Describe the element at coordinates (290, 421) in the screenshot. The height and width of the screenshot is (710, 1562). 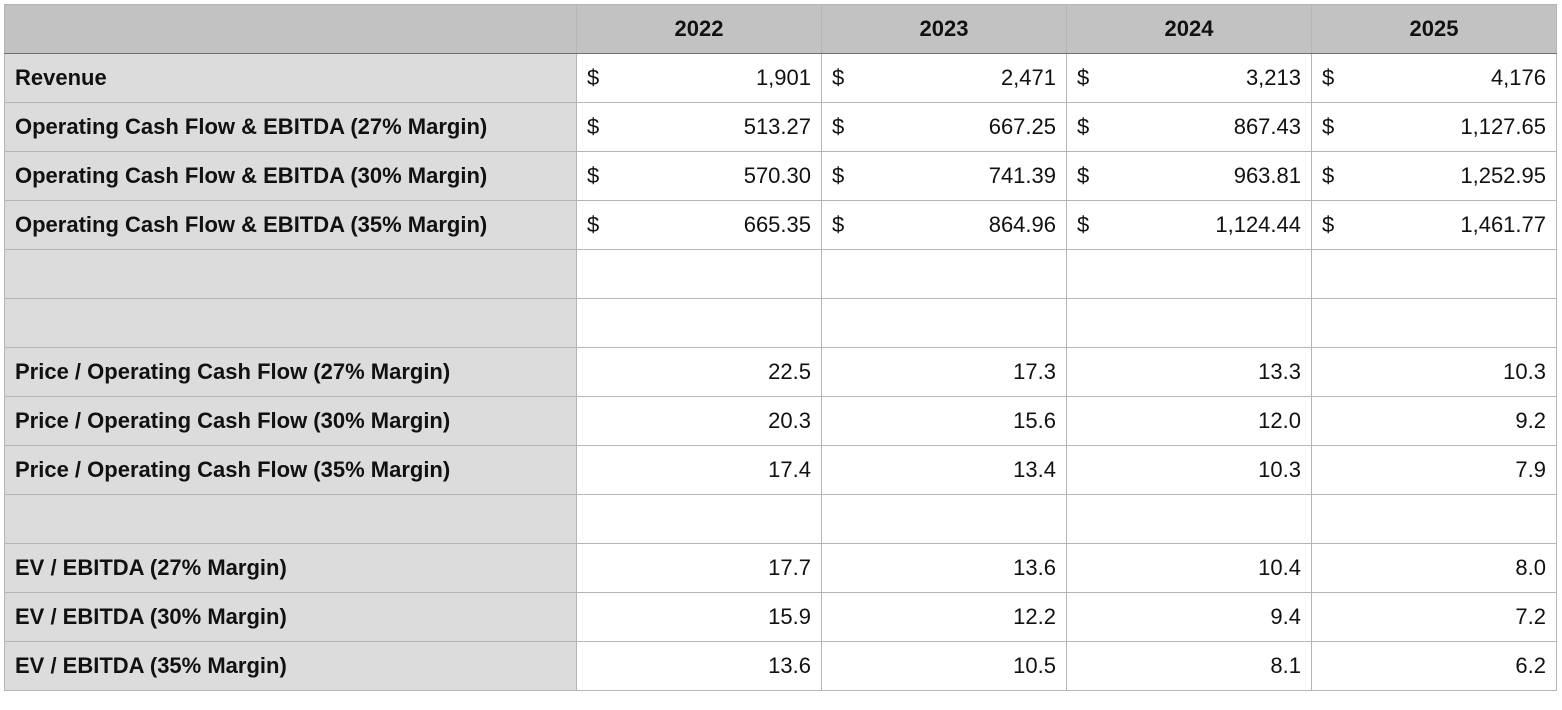
I see `row-label: Price / Operating Cash Flow (30% Margin)` at that location.